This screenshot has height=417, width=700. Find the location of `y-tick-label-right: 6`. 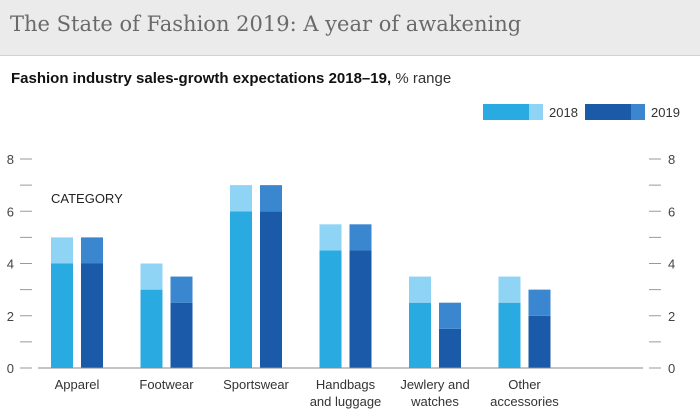

y-tick-label-right: 6 is located at coordinates (671, 211).